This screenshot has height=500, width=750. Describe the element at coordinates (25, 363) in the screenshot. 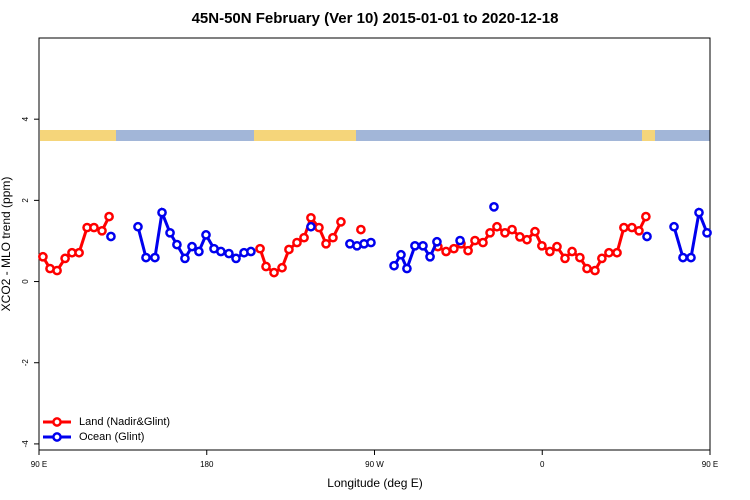

I see `y-tick-label: -2` at that location.